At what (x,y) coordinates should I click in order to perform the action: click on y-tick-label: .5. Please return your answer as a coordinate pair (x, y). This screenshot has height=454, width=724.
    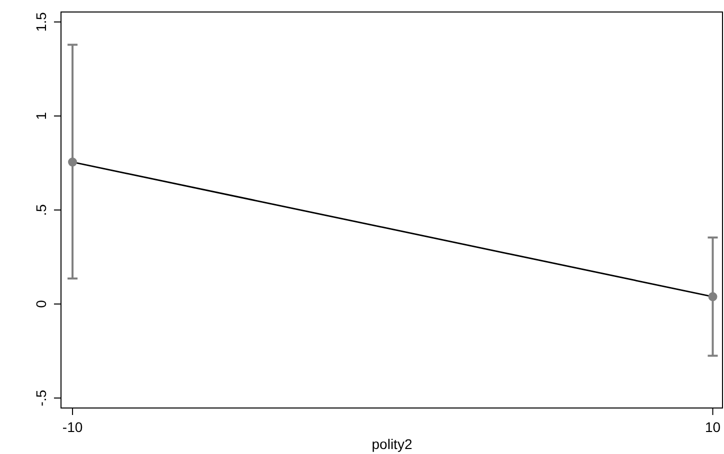
    Looking at the image, I should click on (41, 210).